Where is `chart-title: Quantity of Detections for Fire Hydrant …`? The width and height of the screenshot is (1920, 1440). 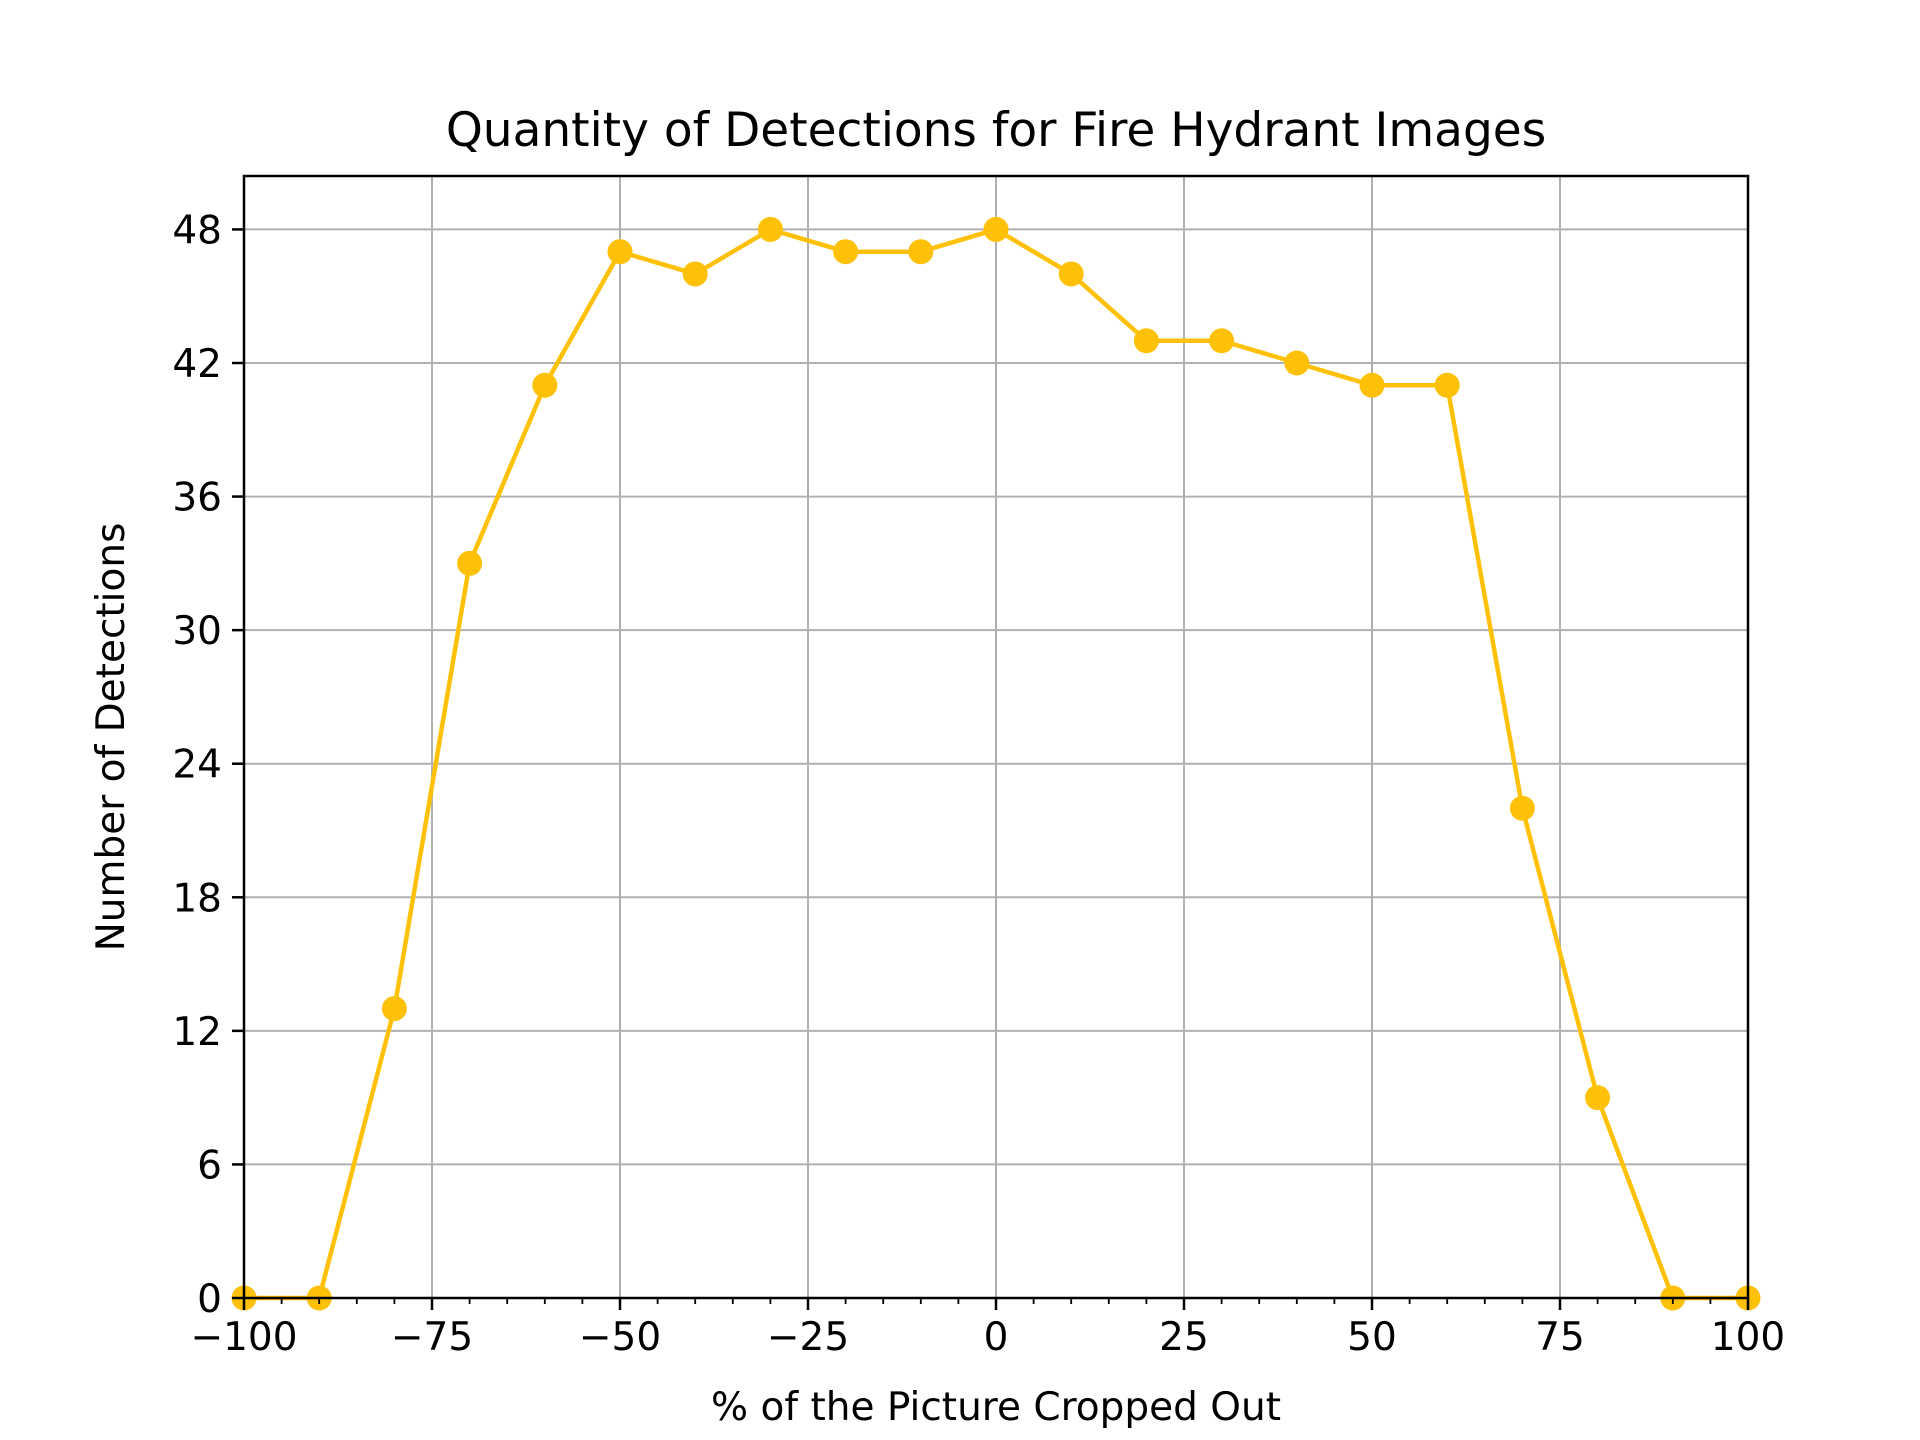
chart-title: Quantity of Detections for Fire Hydrant … is located at coordinates (996, 130).